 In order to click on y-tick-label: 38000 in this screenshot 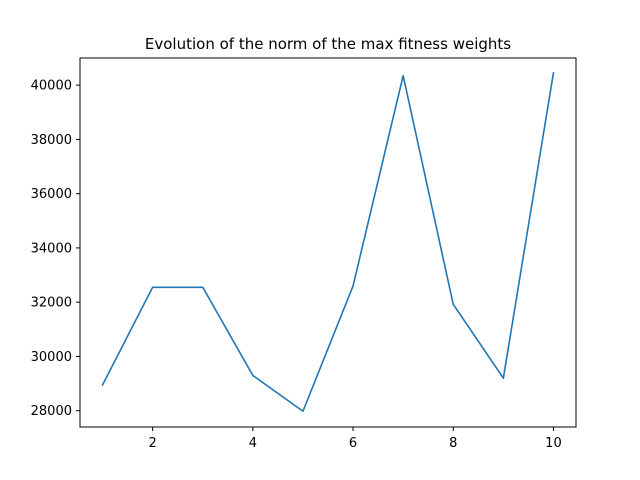, I will do `click(51, 140)`.